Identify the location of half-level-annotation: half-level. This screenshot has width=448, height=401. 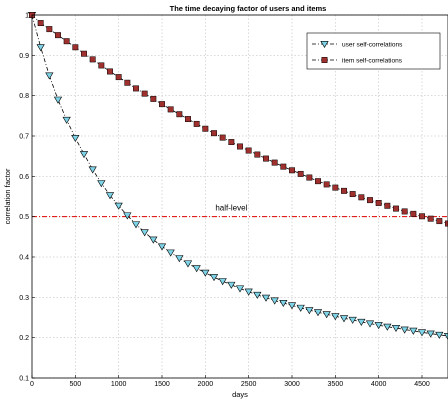
(231, 208).